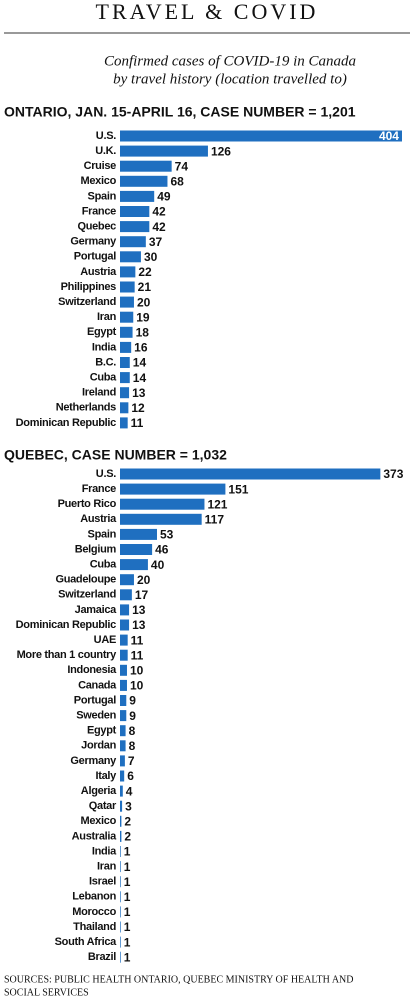  Describe the element at coordinates (162, 550) in the screenshot. I see `value-label: 46` at that location.